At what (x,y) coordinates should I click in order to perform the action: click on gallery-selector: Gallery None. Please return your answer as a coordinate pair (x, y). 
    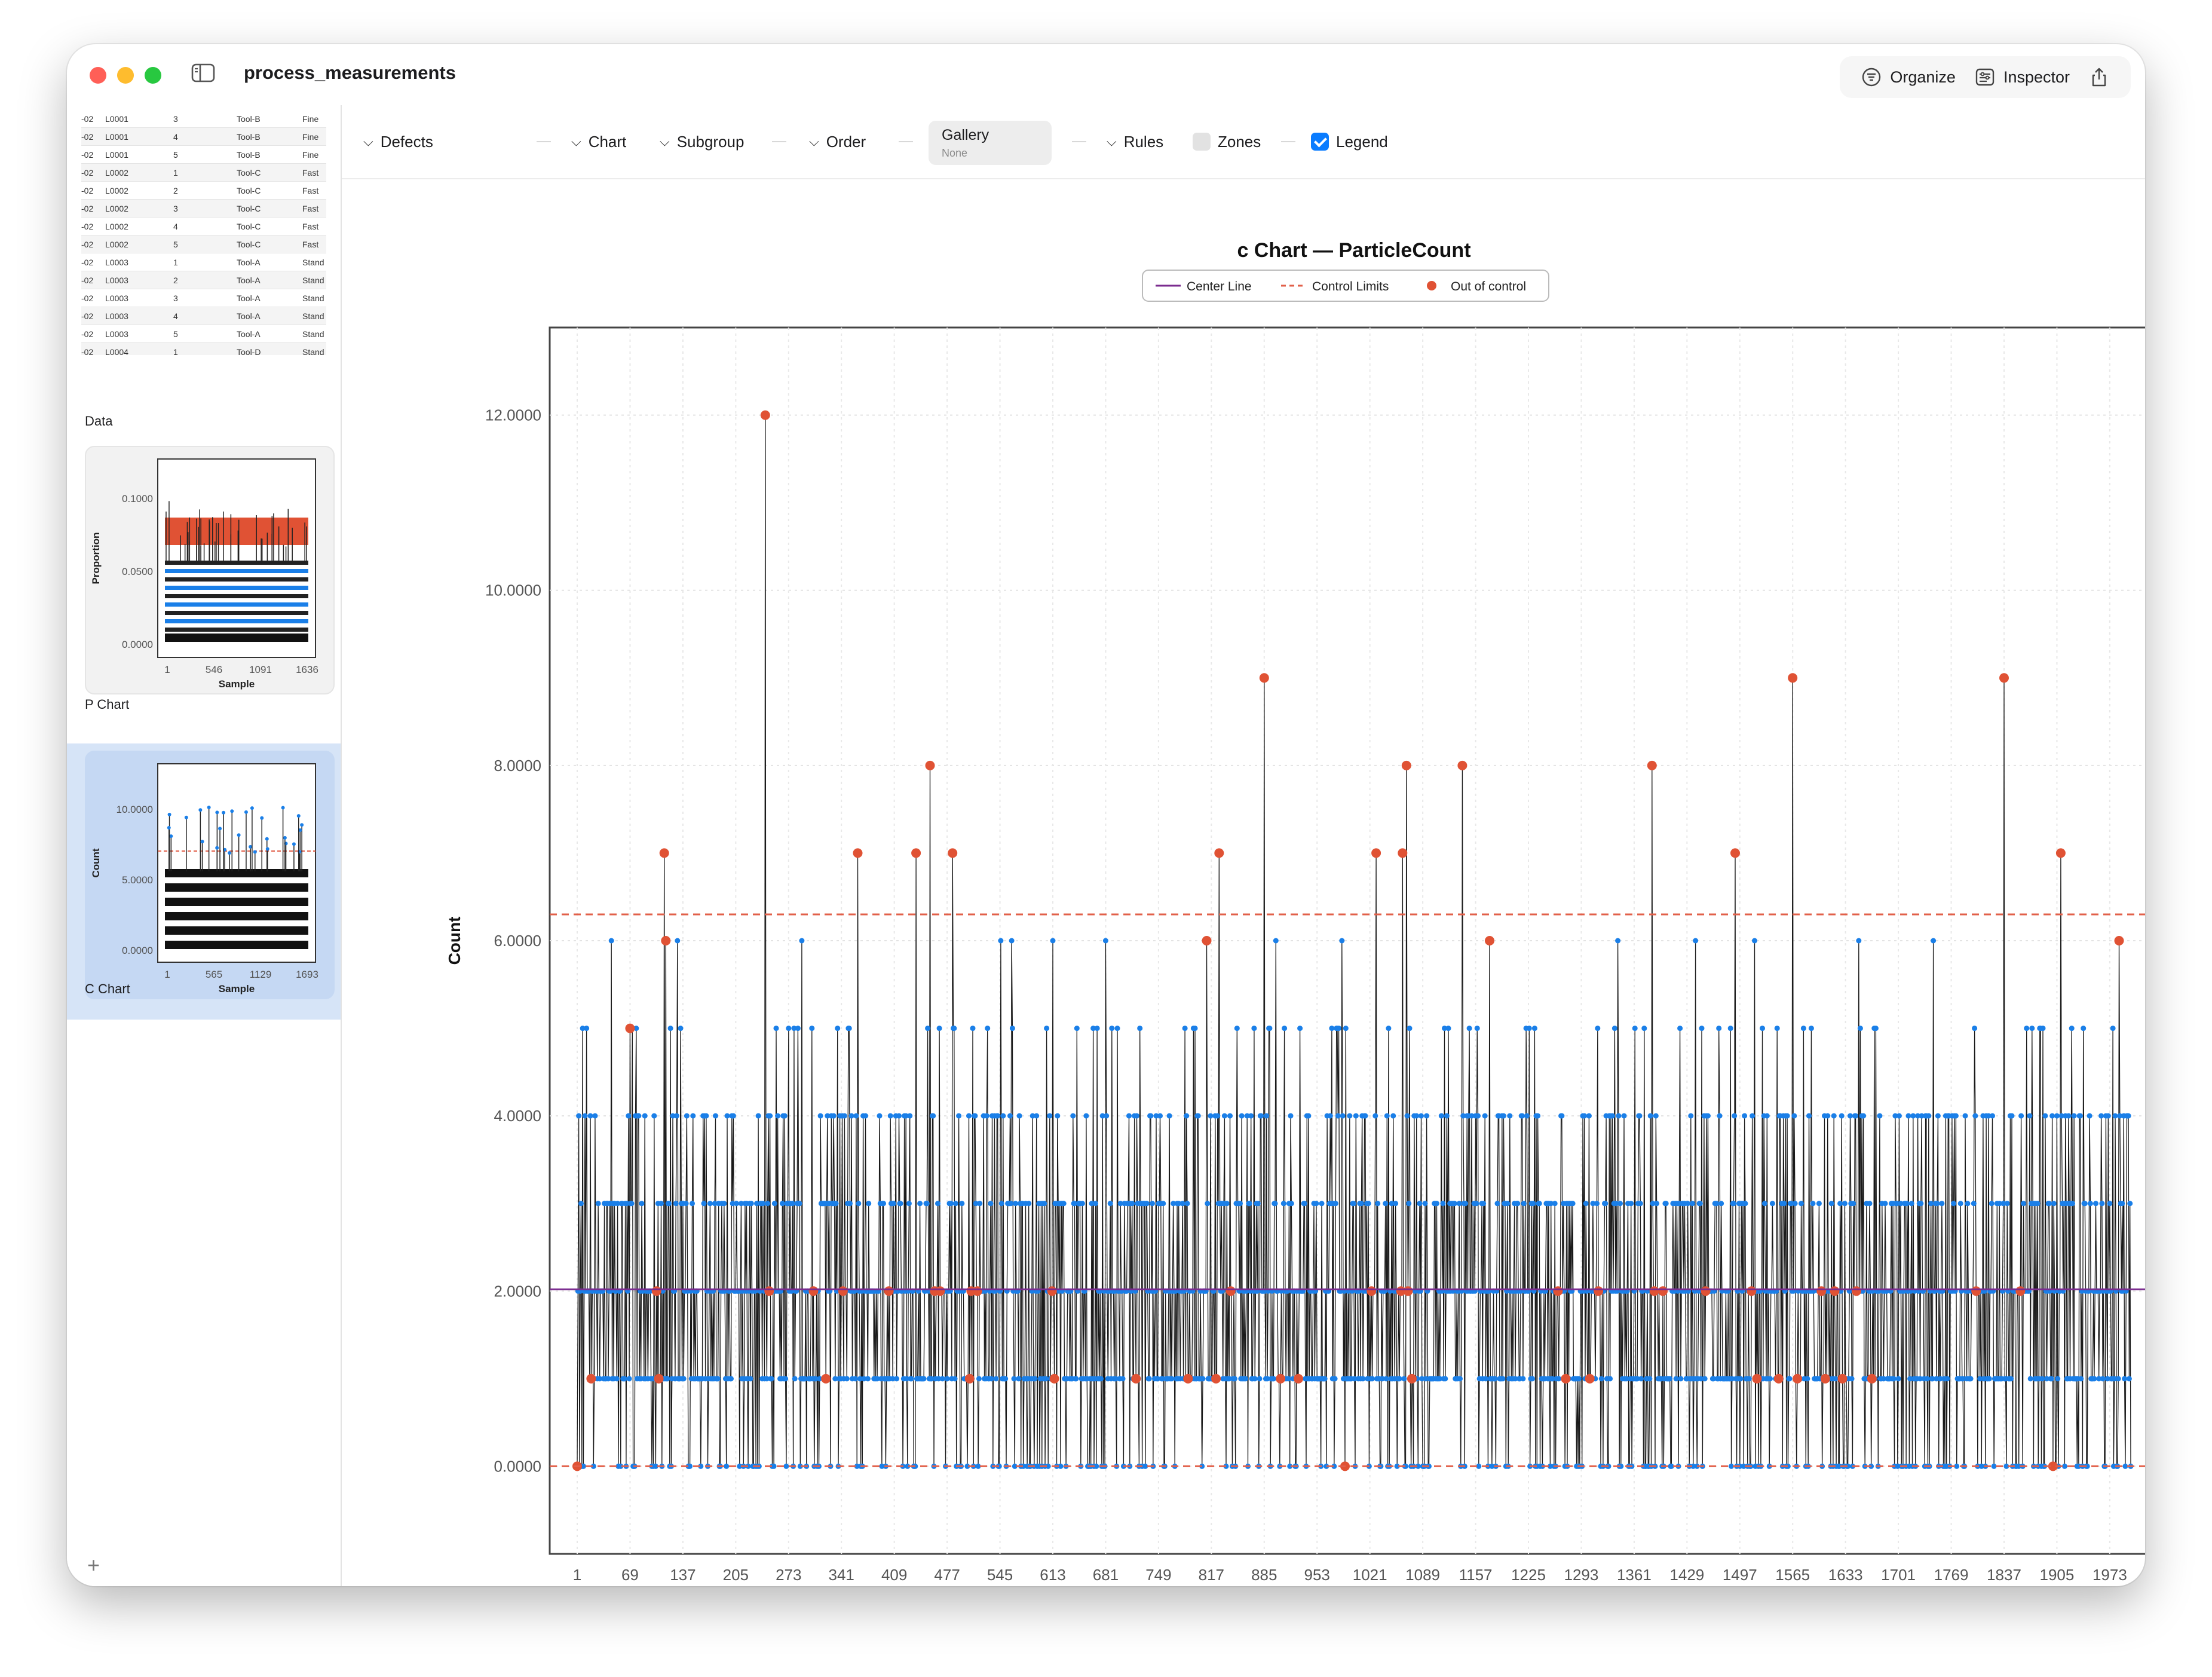
    Looking at the image, I should click on (990, 143).